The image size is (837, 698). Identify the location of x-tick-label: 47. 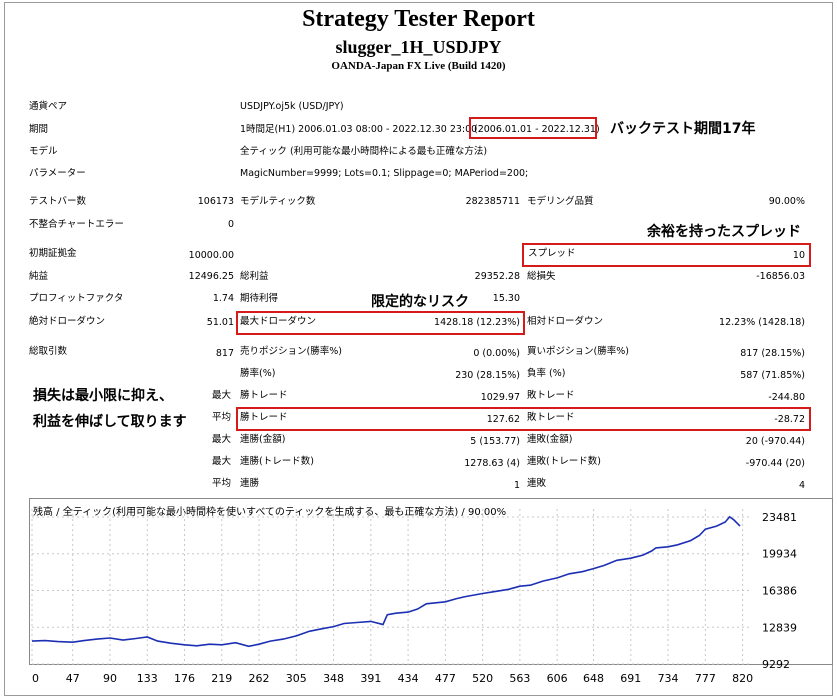
(73, 678).